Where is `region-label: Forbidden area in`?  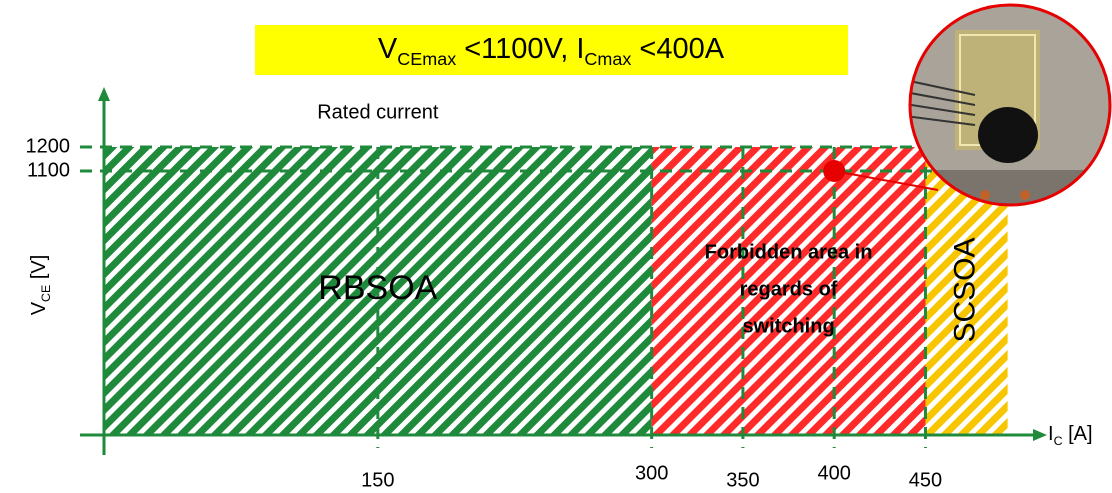 region-label: Forbidden area in is located at coordinates (789, 252).